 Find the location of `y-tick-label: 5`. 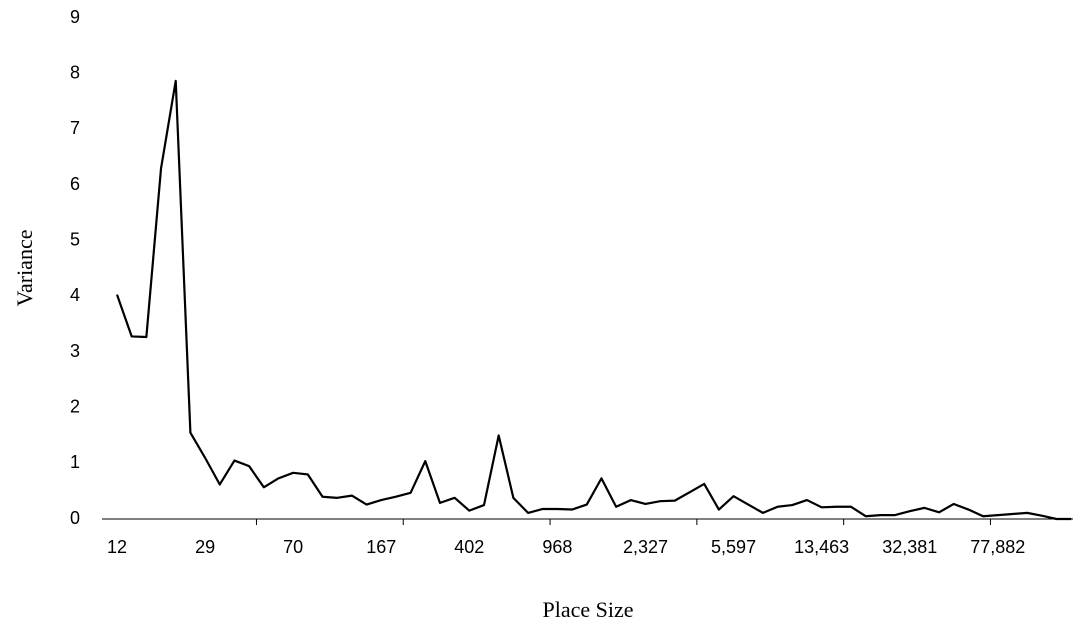

y-tick-label: 5 is located at coordinates (75, 239).